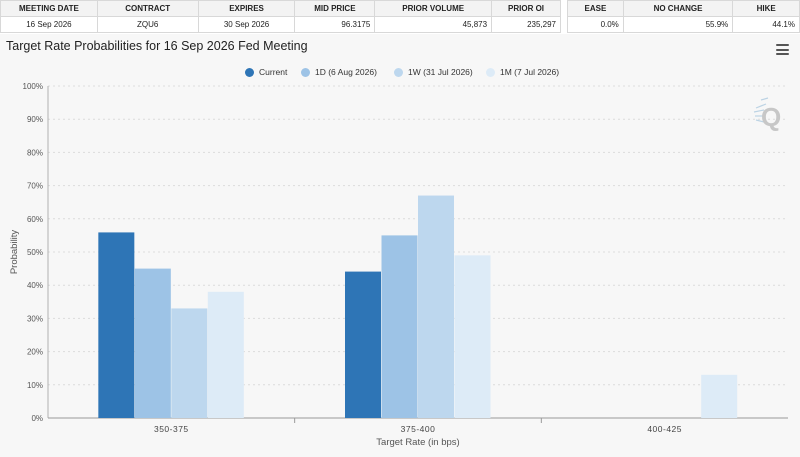 This screenshot has height=457, width=800. I want to click on y-axis-title: Probability, so click(14, 252).